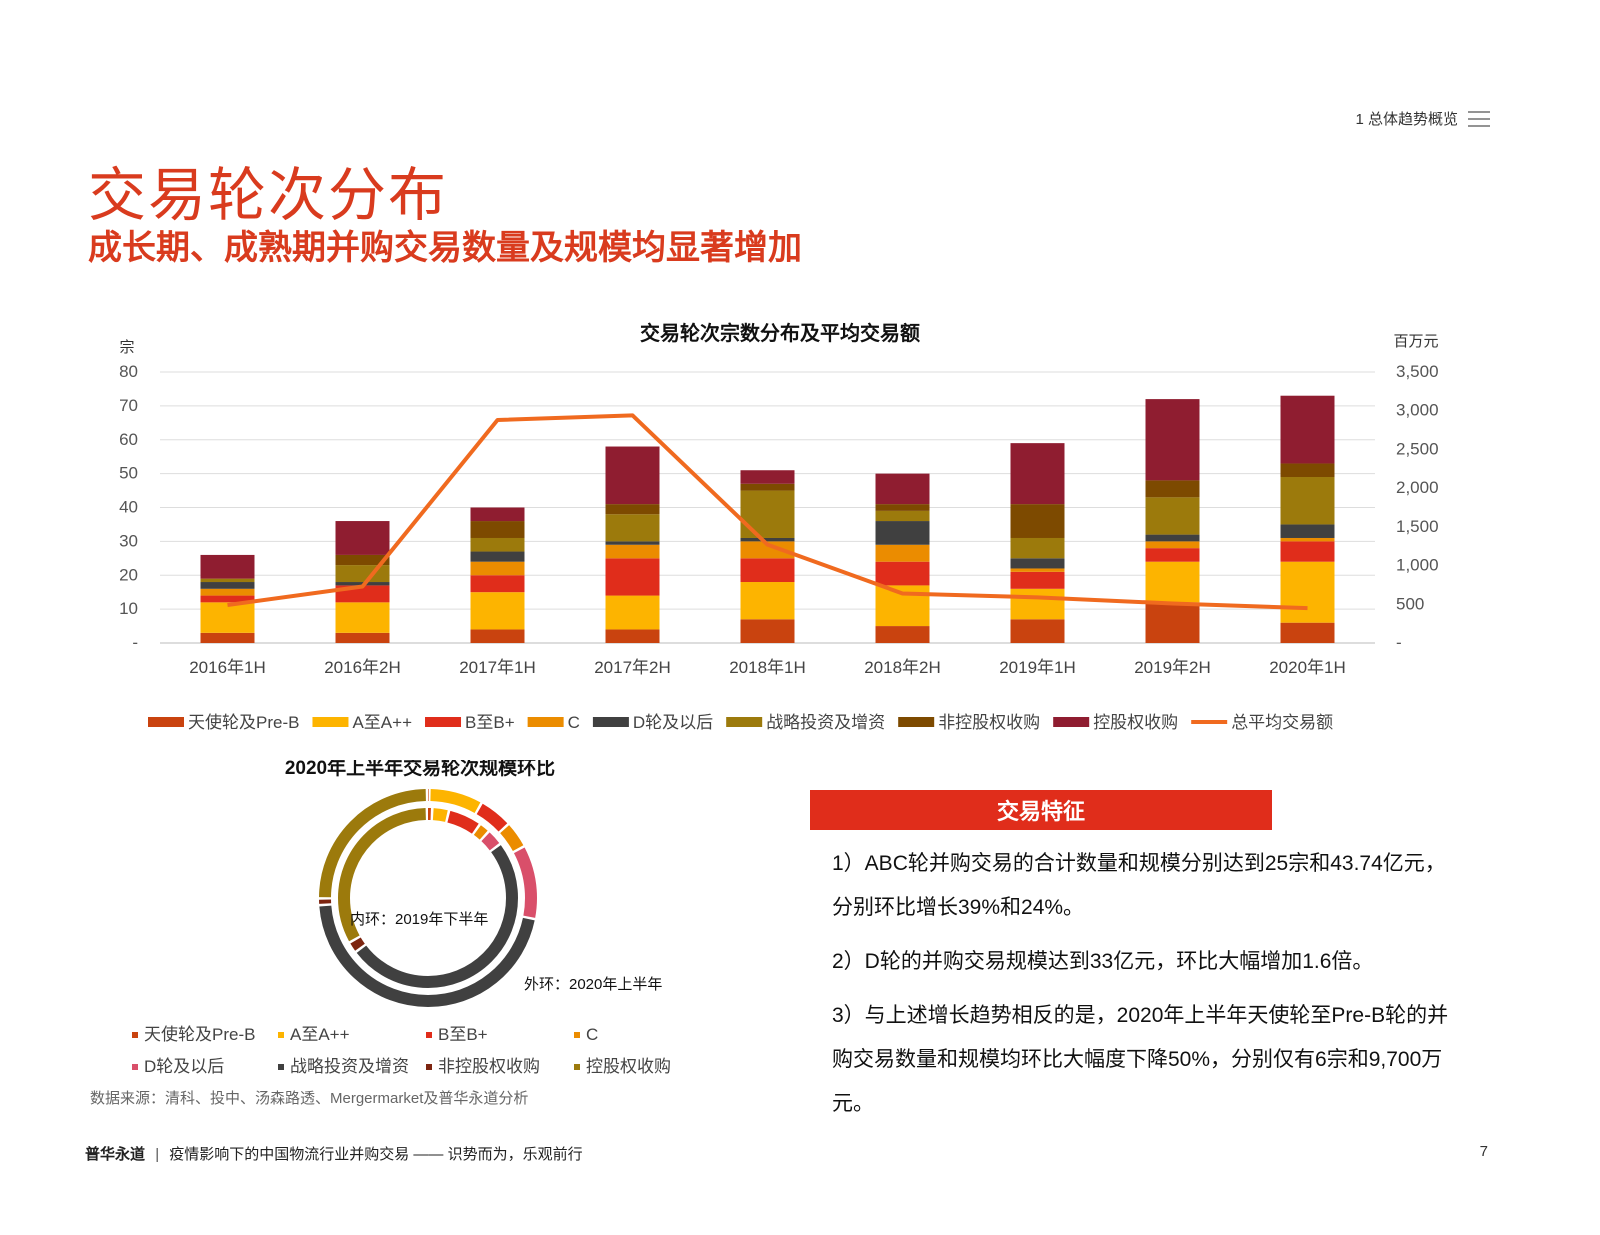 This screenshot has width=1600, height=1235. I want to click on y-tick-left: 50, so click(128, 473).